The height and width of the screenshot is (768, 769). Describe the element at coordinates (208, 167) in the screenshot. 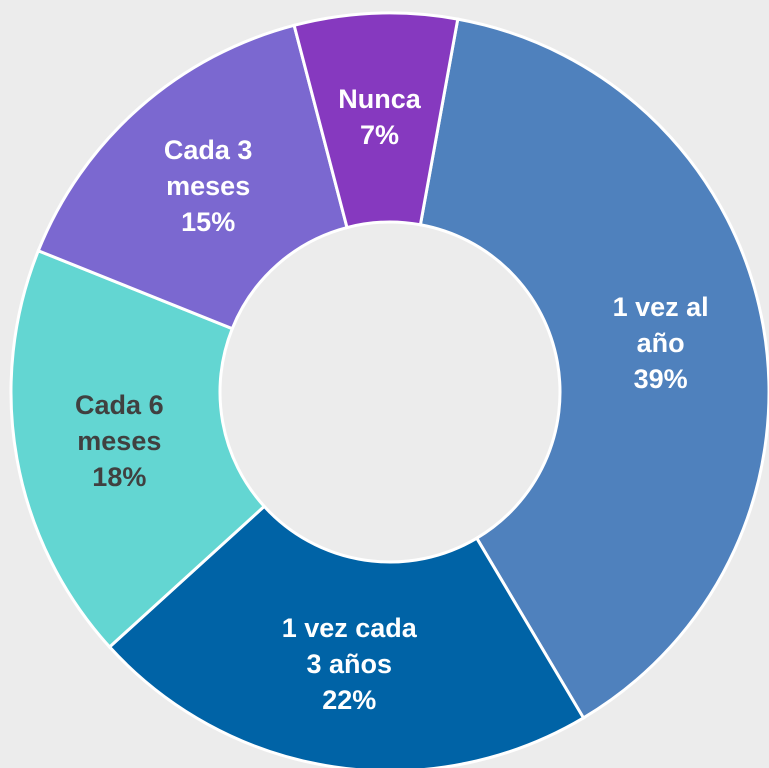

I see `category-label: Cada 3 meses` at that location.